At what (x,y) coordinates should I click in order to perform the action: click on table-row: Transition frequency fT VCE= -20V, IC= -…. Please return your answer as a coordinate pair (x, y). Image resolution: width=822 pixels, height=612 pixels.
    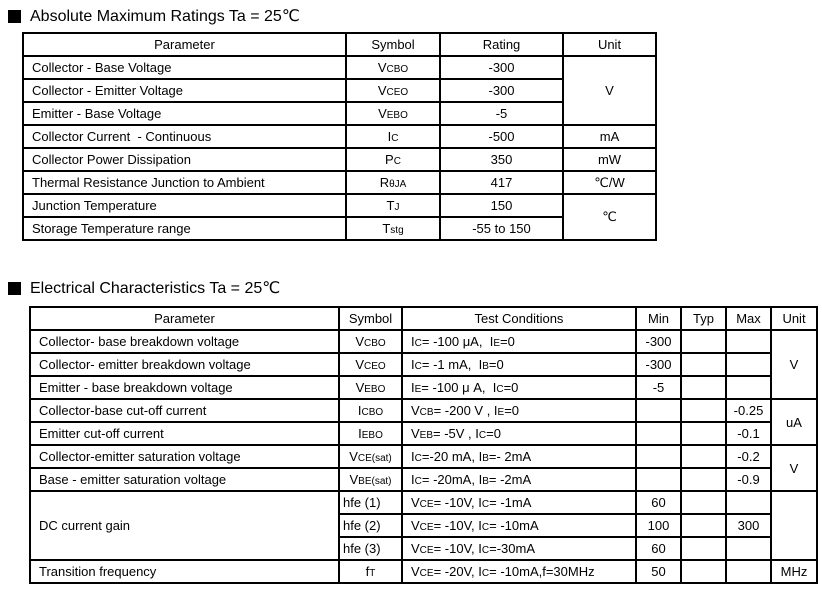
    Looking at the image, I should click on (423, 571).